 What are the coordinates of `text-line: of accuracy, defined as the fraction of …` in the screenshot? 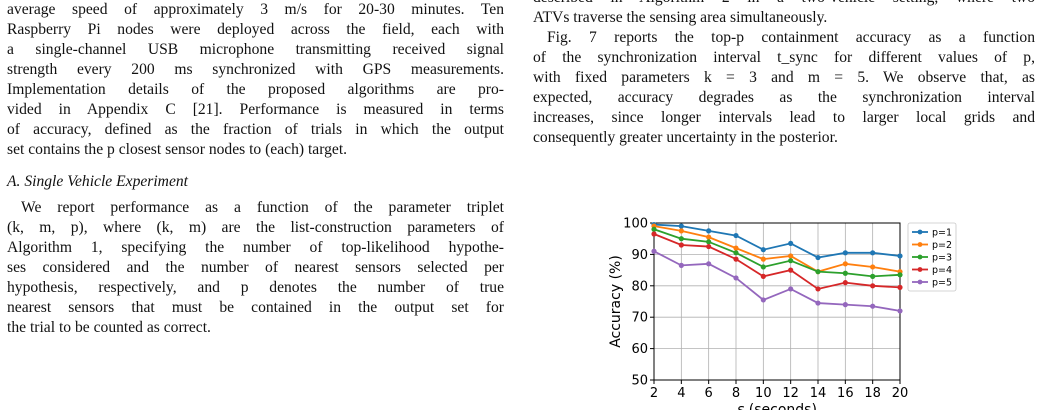 It's located at (255, 129).